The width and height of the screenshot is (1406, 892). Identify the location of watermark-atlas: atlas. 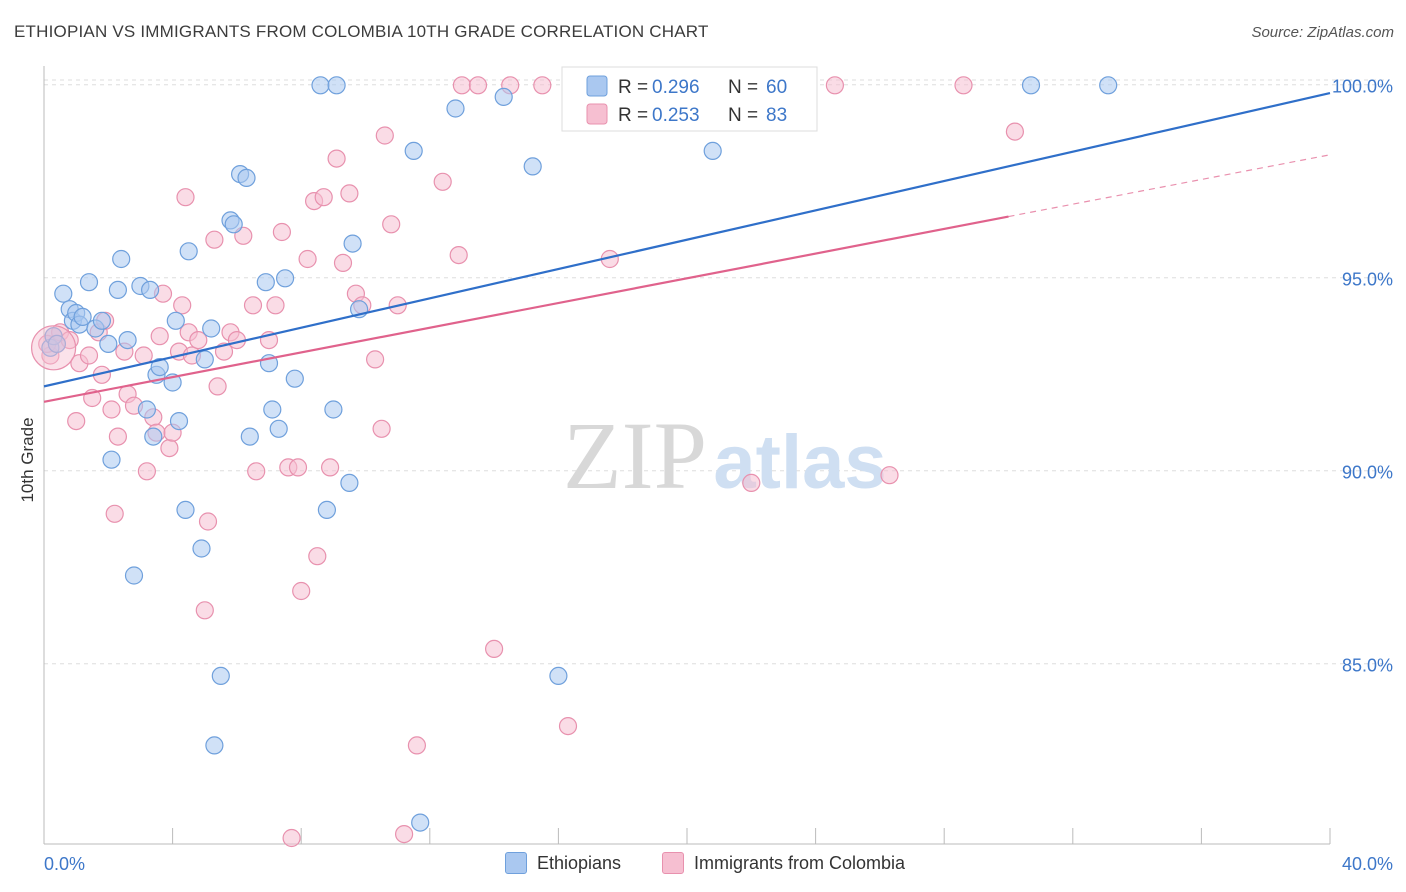
(799, 462).